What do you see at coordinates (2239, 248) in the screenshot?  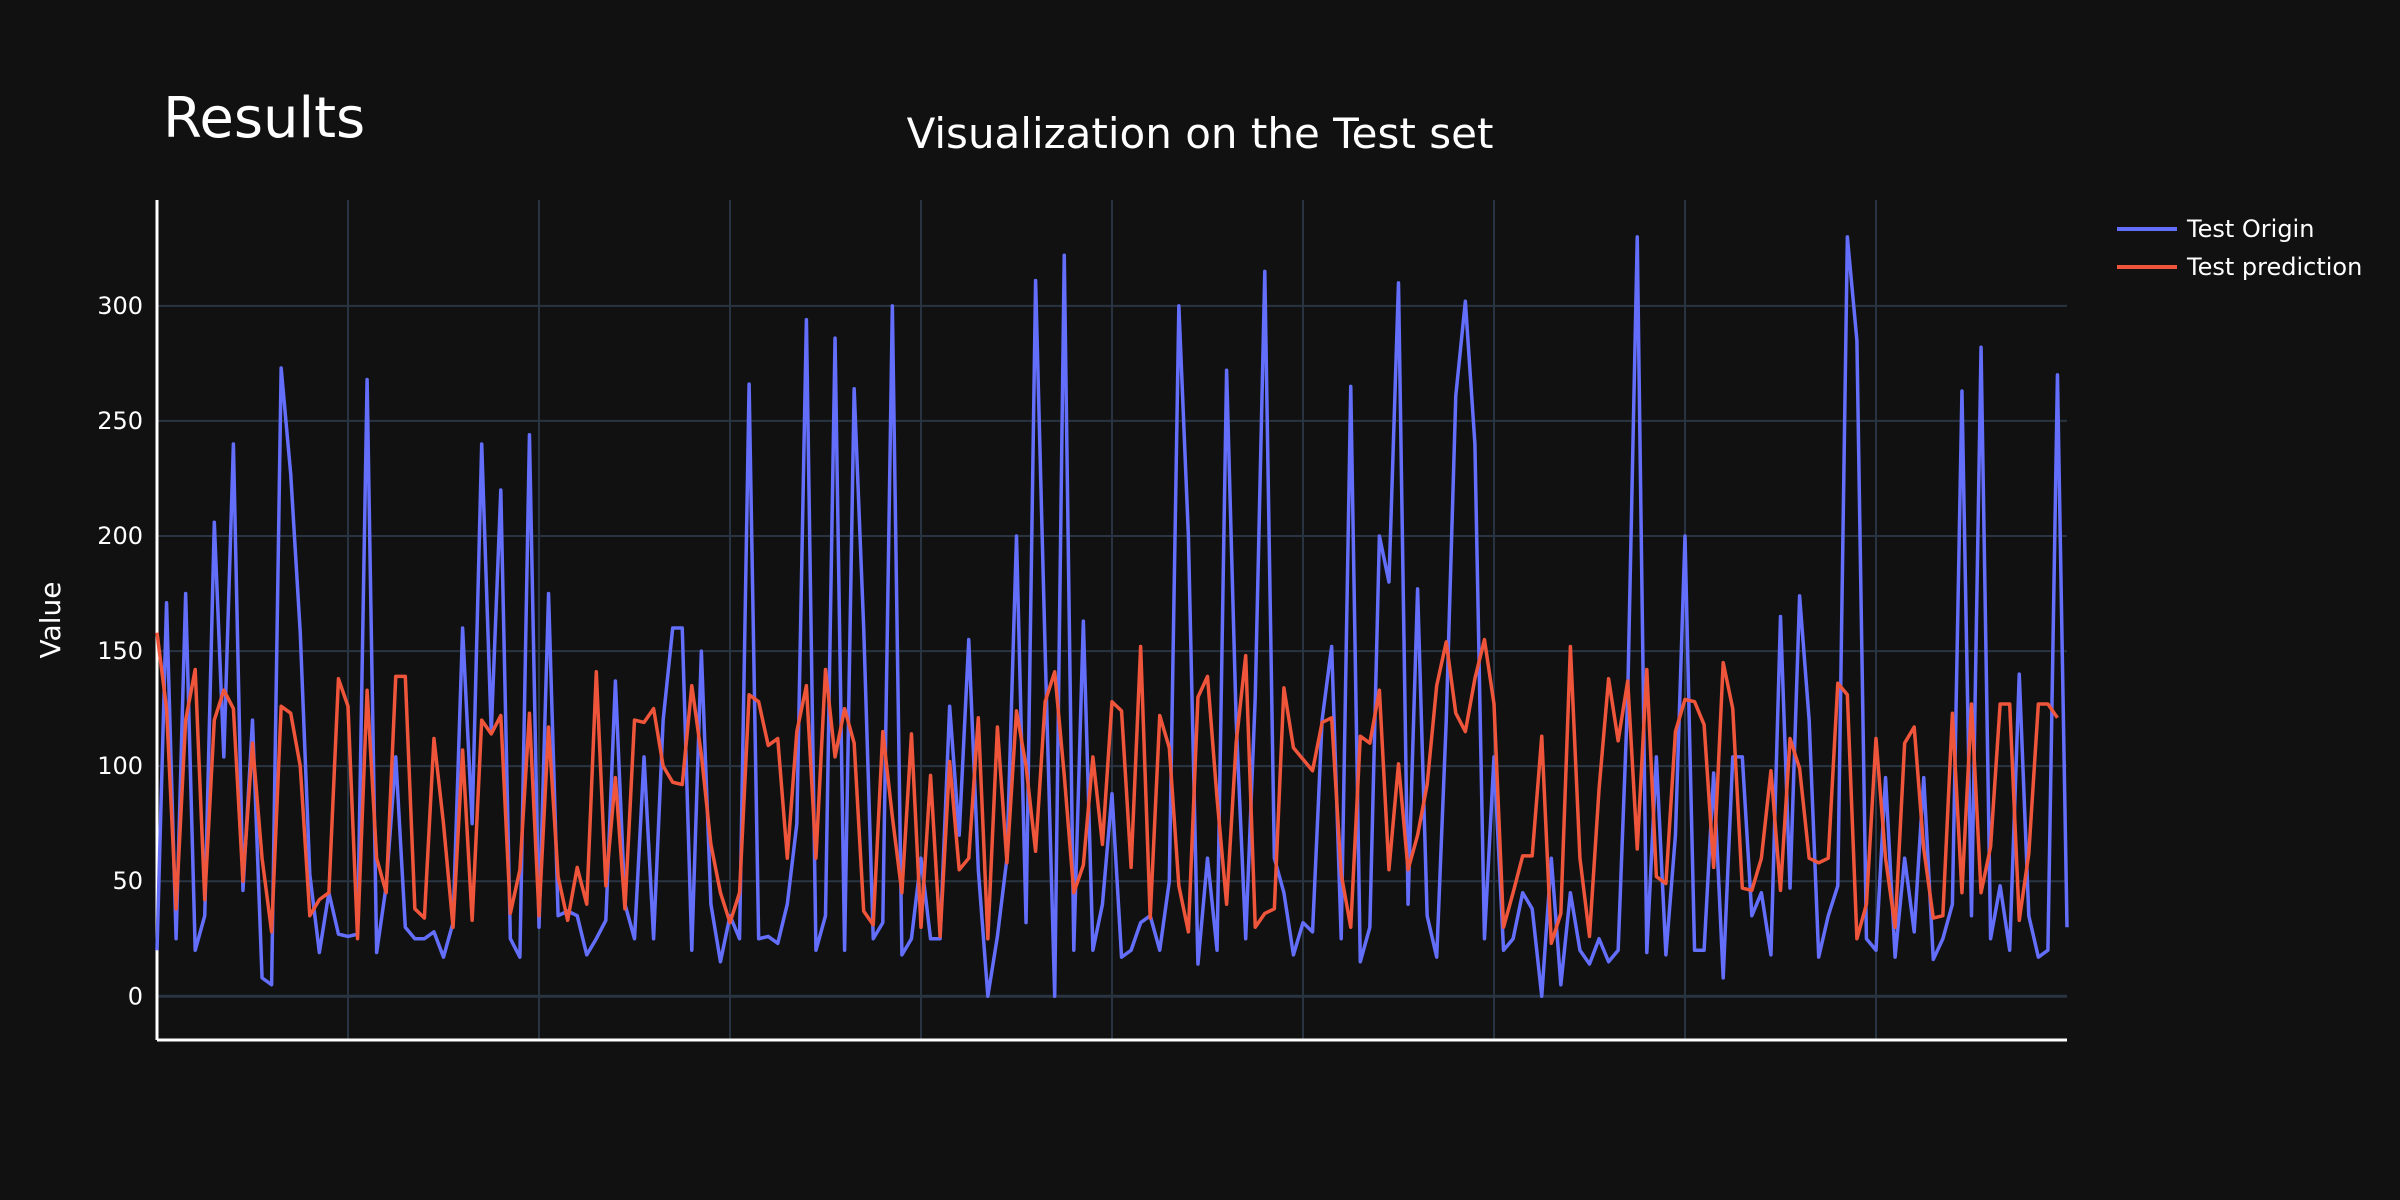 I see `legend: Test Origin Test prediction` at bounding box center [2239, 248].